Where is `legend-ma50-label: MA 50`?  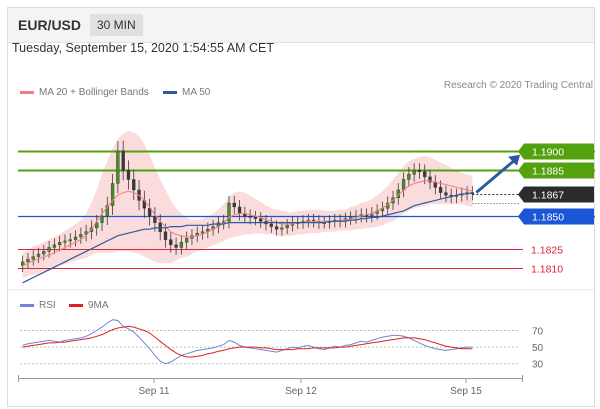
legend-ma50-label: MA 50 is located at coordinates (196, 92).